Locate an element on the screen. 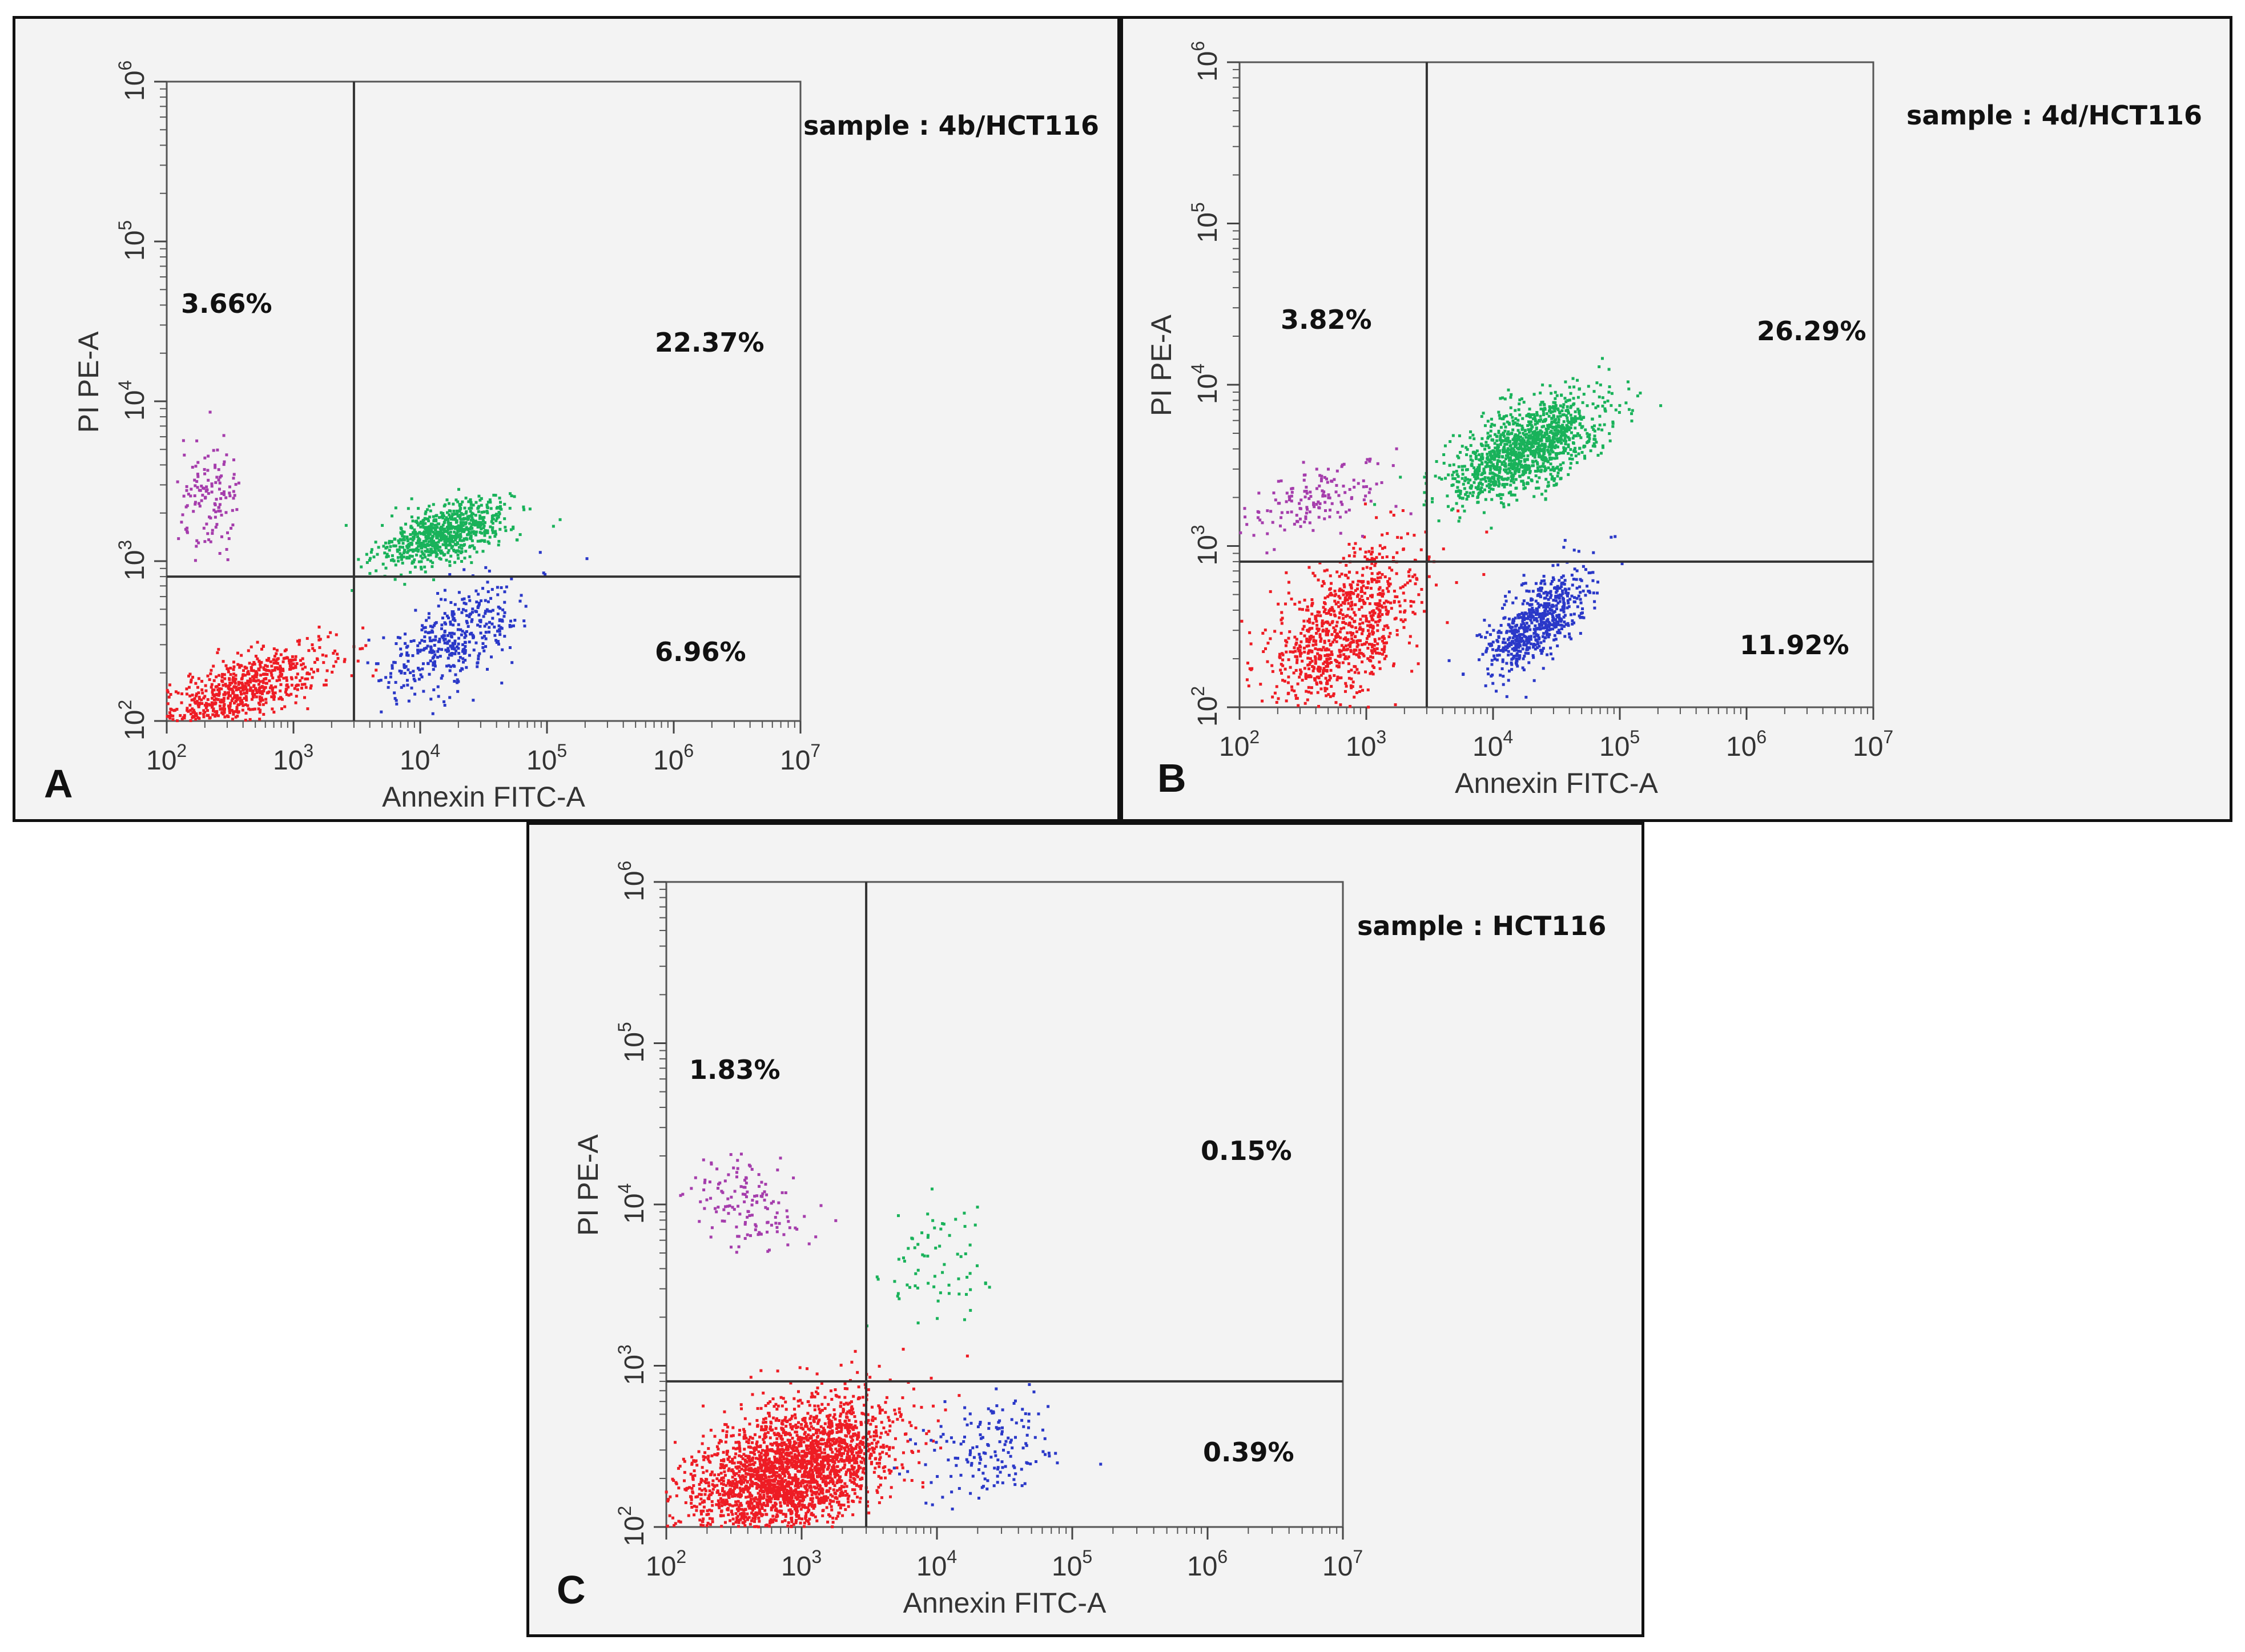  quadrant-upper-right-percent: 22.37% is located at coordinates (710, 342).